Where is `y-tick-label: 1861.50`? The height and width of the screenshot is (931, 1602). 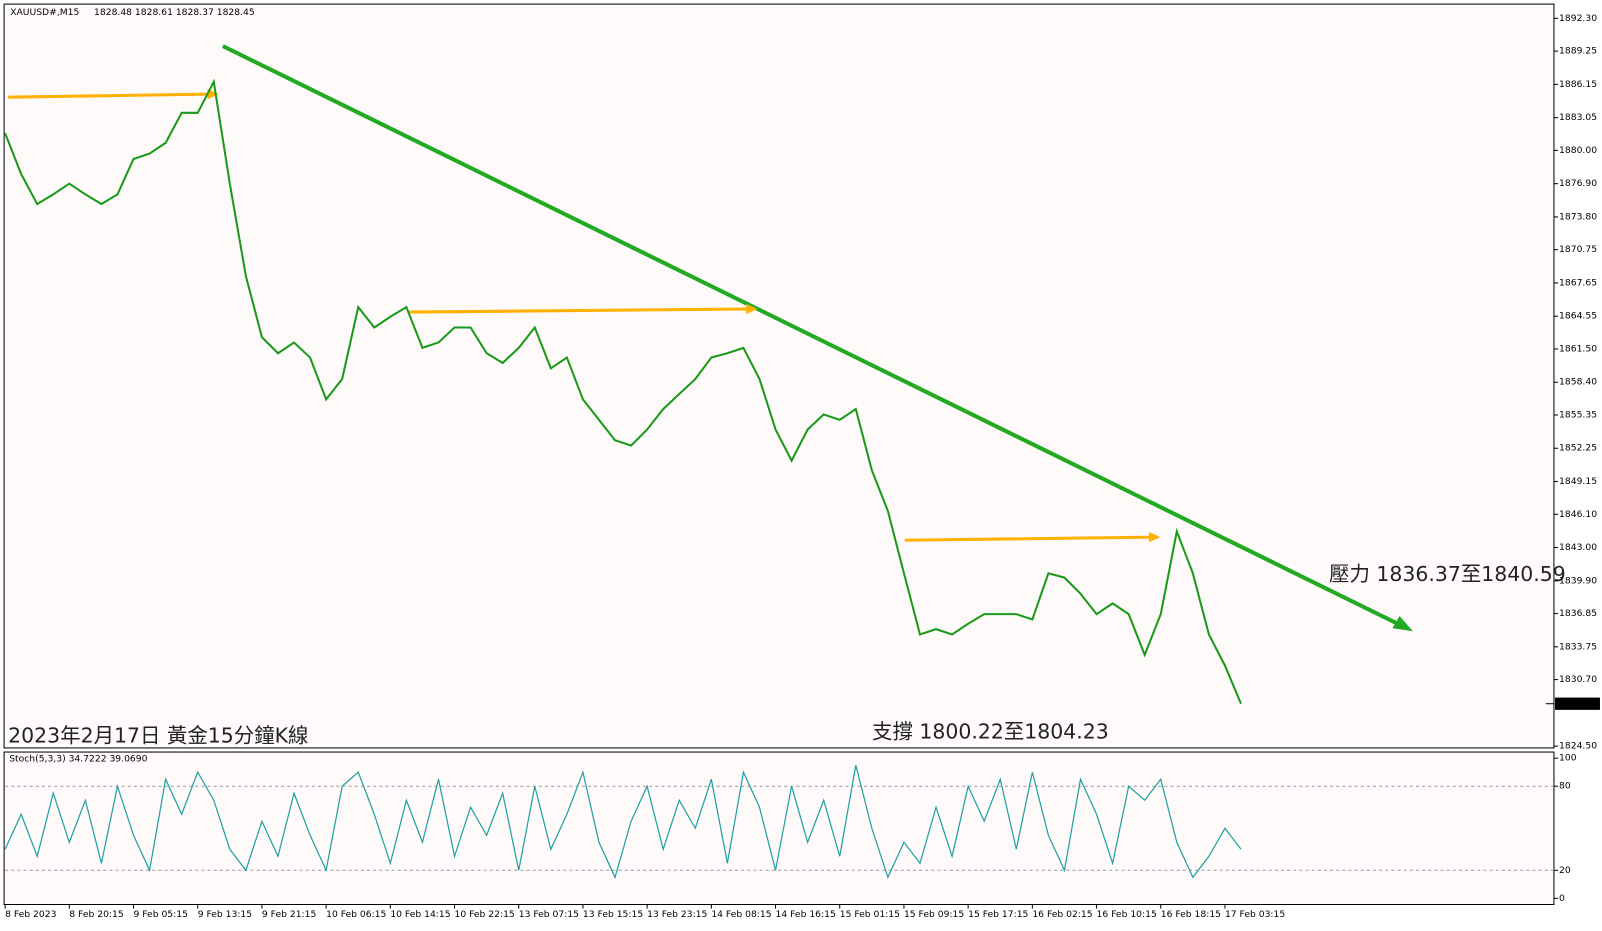
y-tick-label: 1861.50 is located at coordinates (1578, 348).